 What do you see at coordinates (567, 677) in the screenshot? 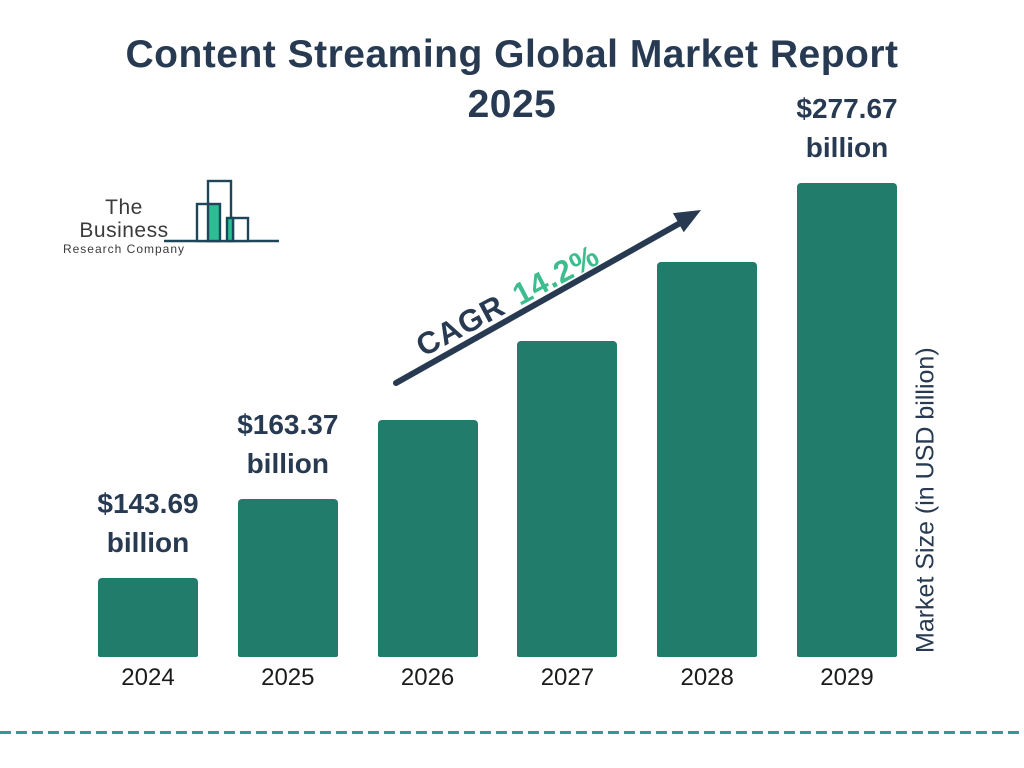
I see `x-tick-2027: 2027` at bounding box center [567, 677].